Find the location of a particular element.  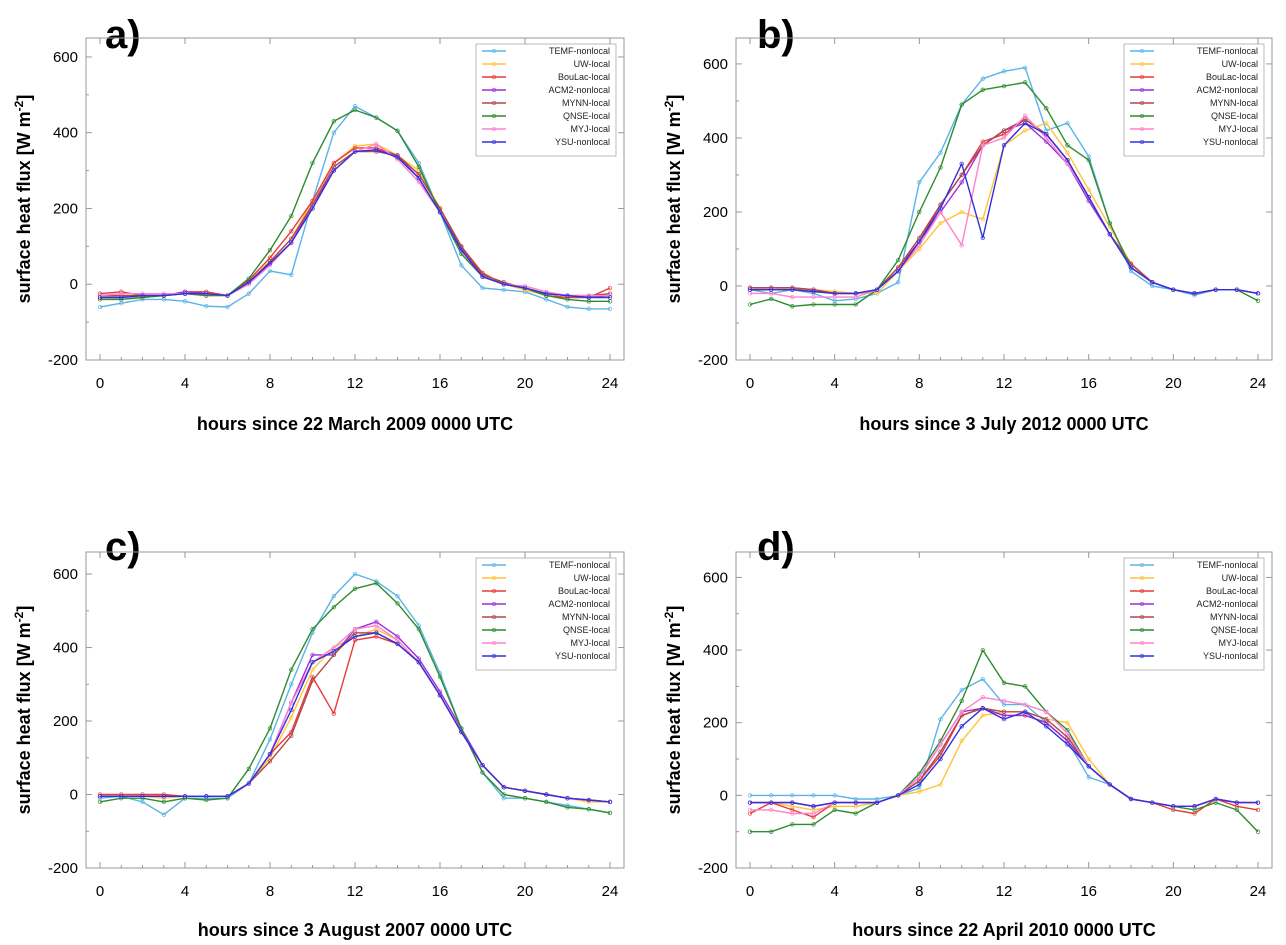

series-ysu-nonlocal is located at coordinates (355, 717).